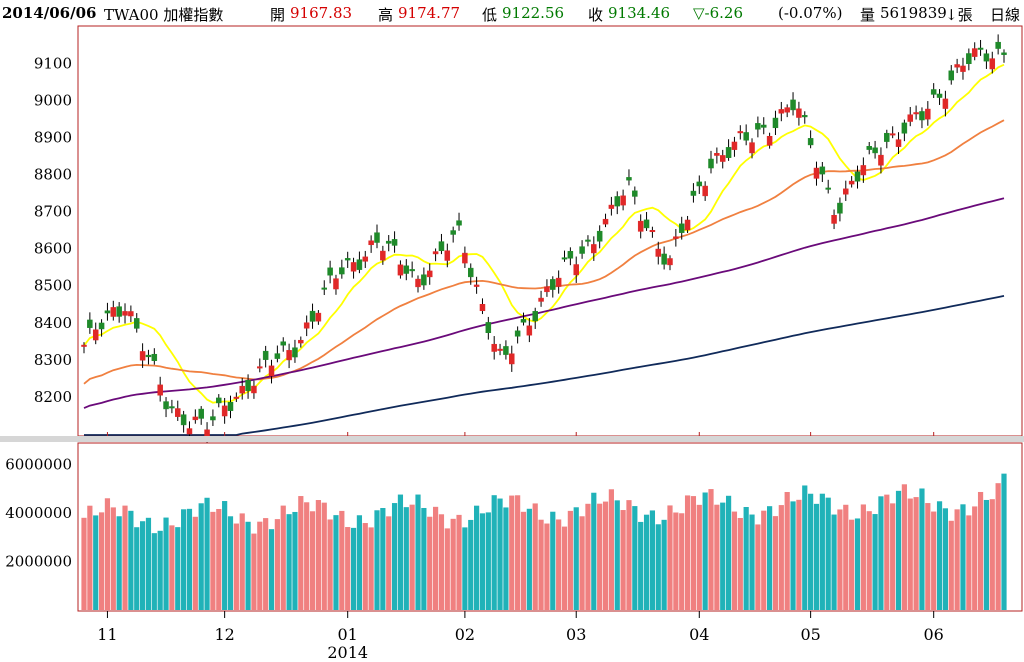  What do you see at coordinates (38, 561) in the screenshot?
I see `volume-tick-label: 2000000` at bounding box center [38, 561].